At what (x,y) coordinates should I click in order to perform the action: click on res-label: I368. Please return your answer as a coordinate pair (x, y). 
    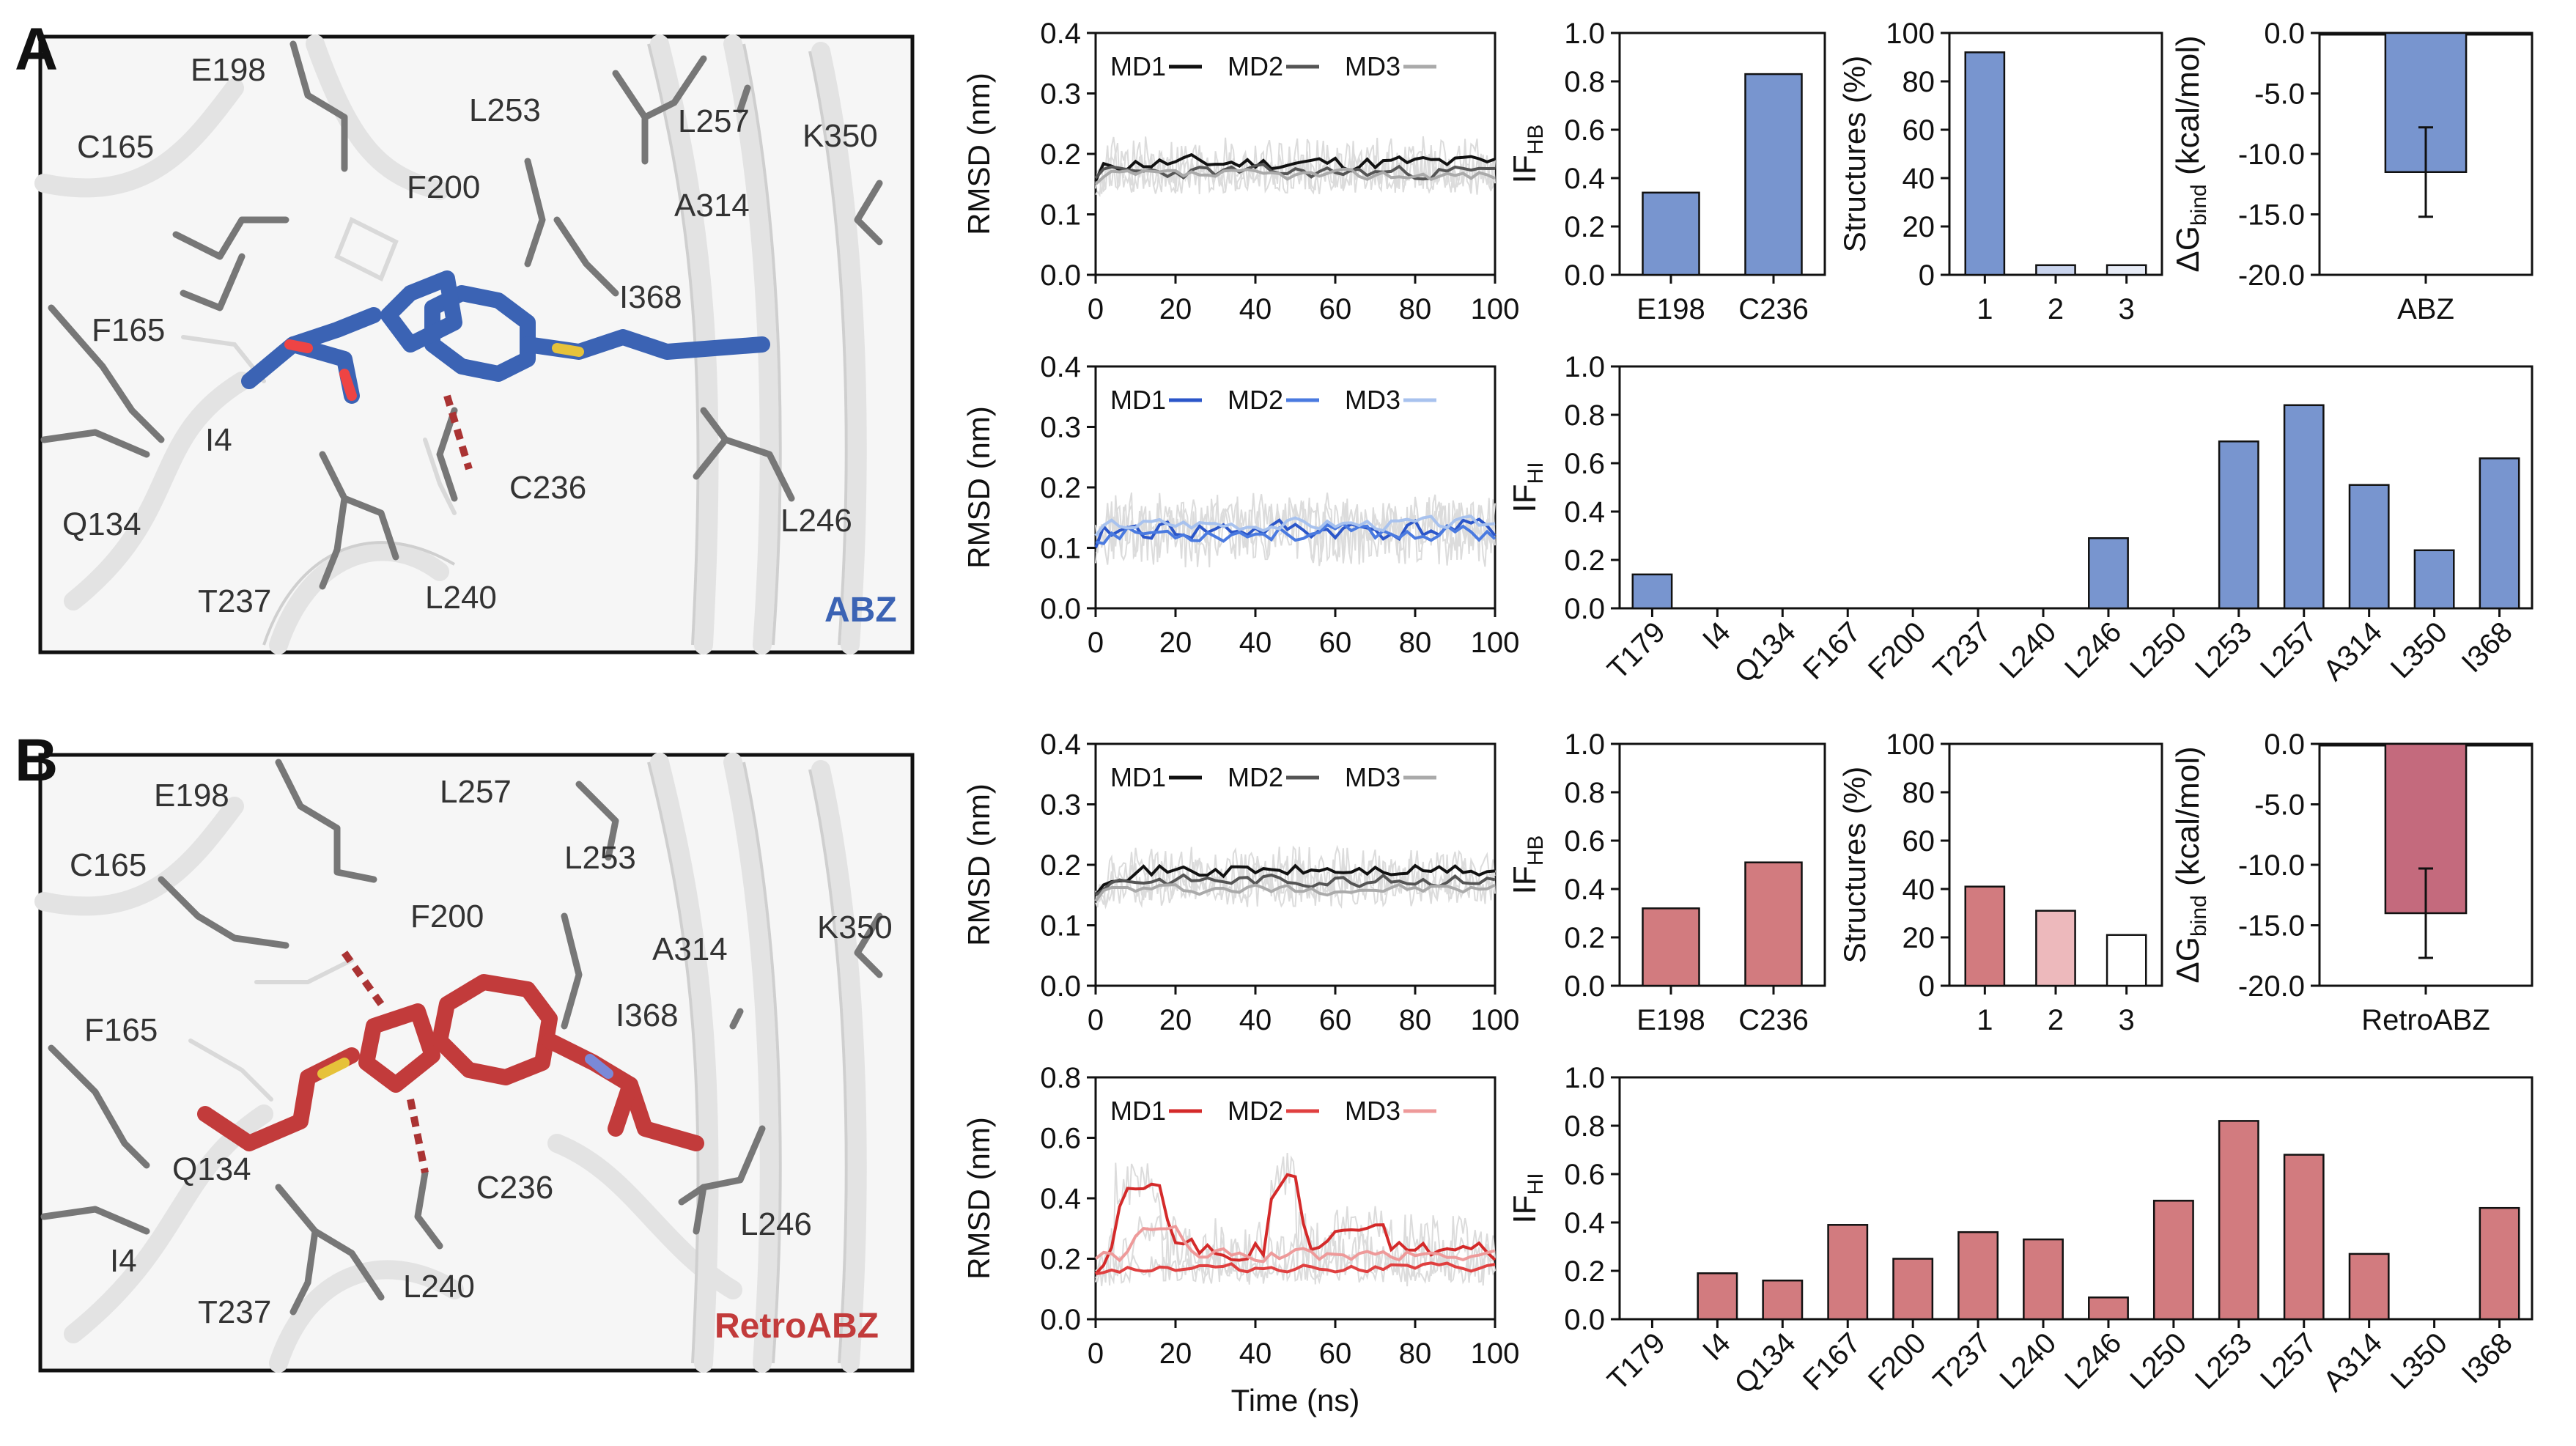
    Looking at the image, I should click on (647, 1015).